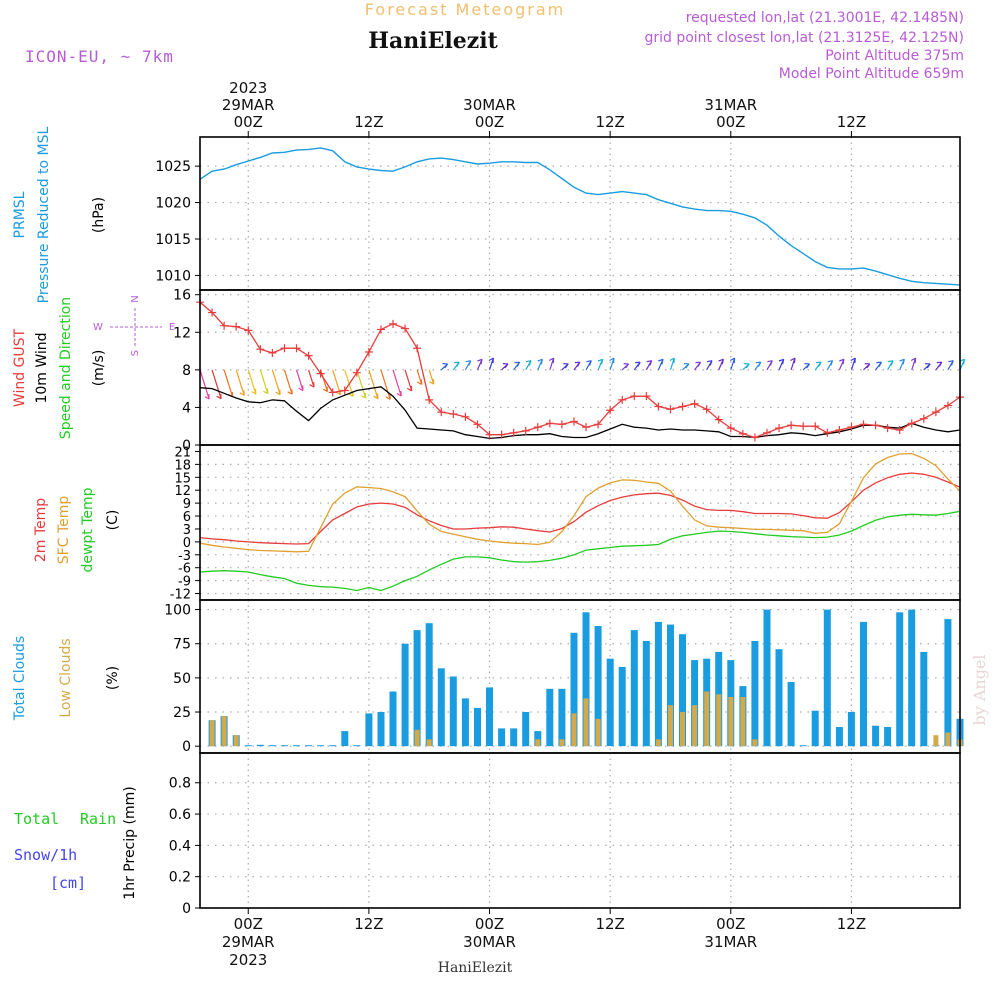 This screenshot has width=1000, height=1000. I want to click on clouds-ytick-label: 100, so click(177, 611).